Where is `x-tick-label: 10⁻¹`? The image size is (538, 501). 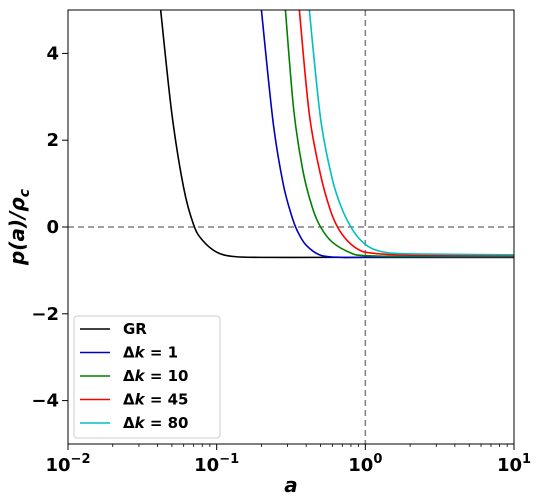 x-tick-label: 10⁻¹ is located at coordinates (216, 464).